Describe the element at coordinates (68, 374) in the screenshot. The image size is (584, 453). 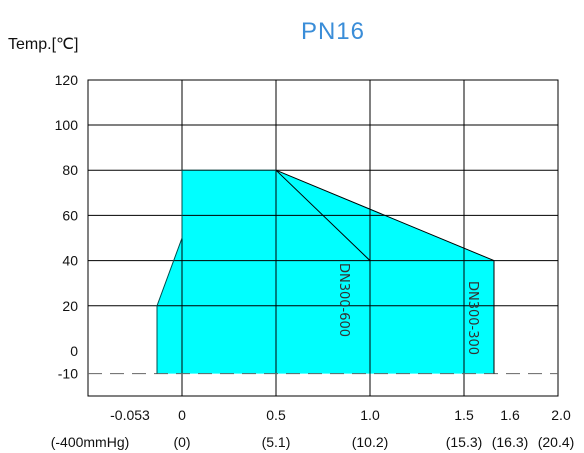
I see `y-tick-label: -10` at that location.